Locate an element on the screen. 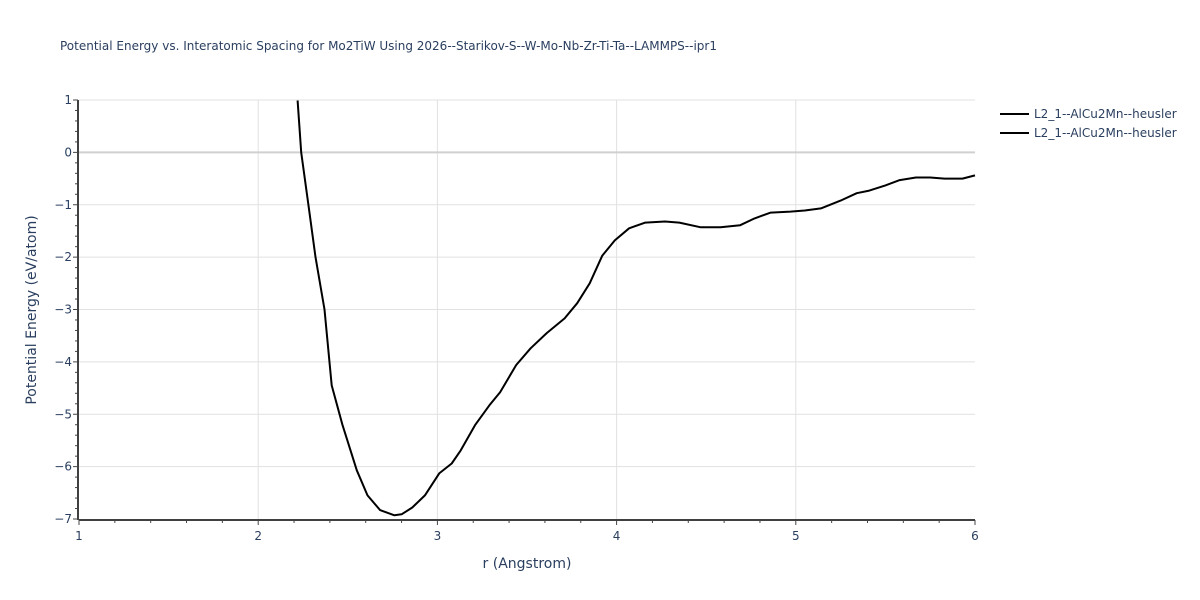  y-tick-label: −5 is located at coordinates (63, 414).